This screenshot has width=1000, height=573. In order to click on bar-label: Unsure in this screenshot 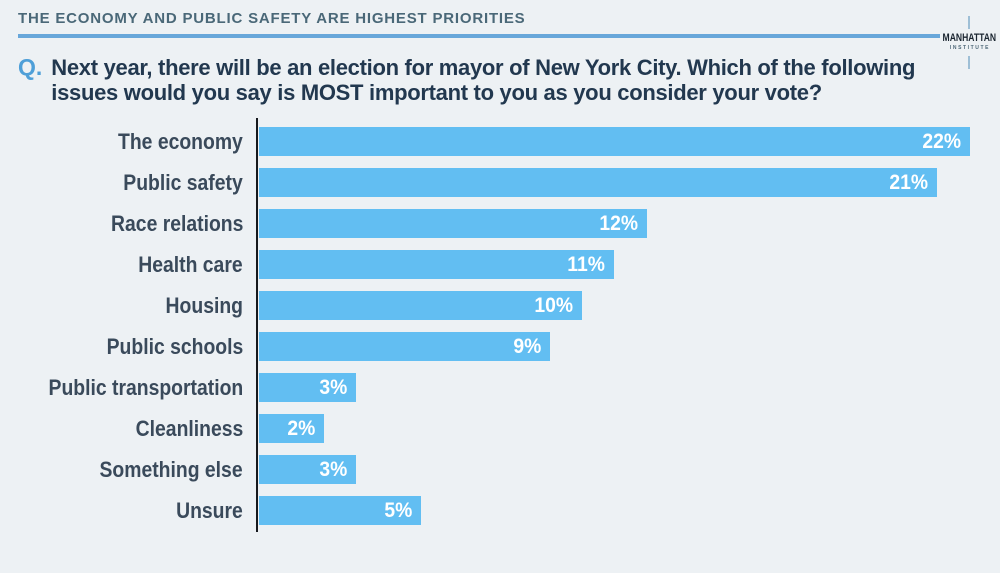, I will do `click(125, 511)`.